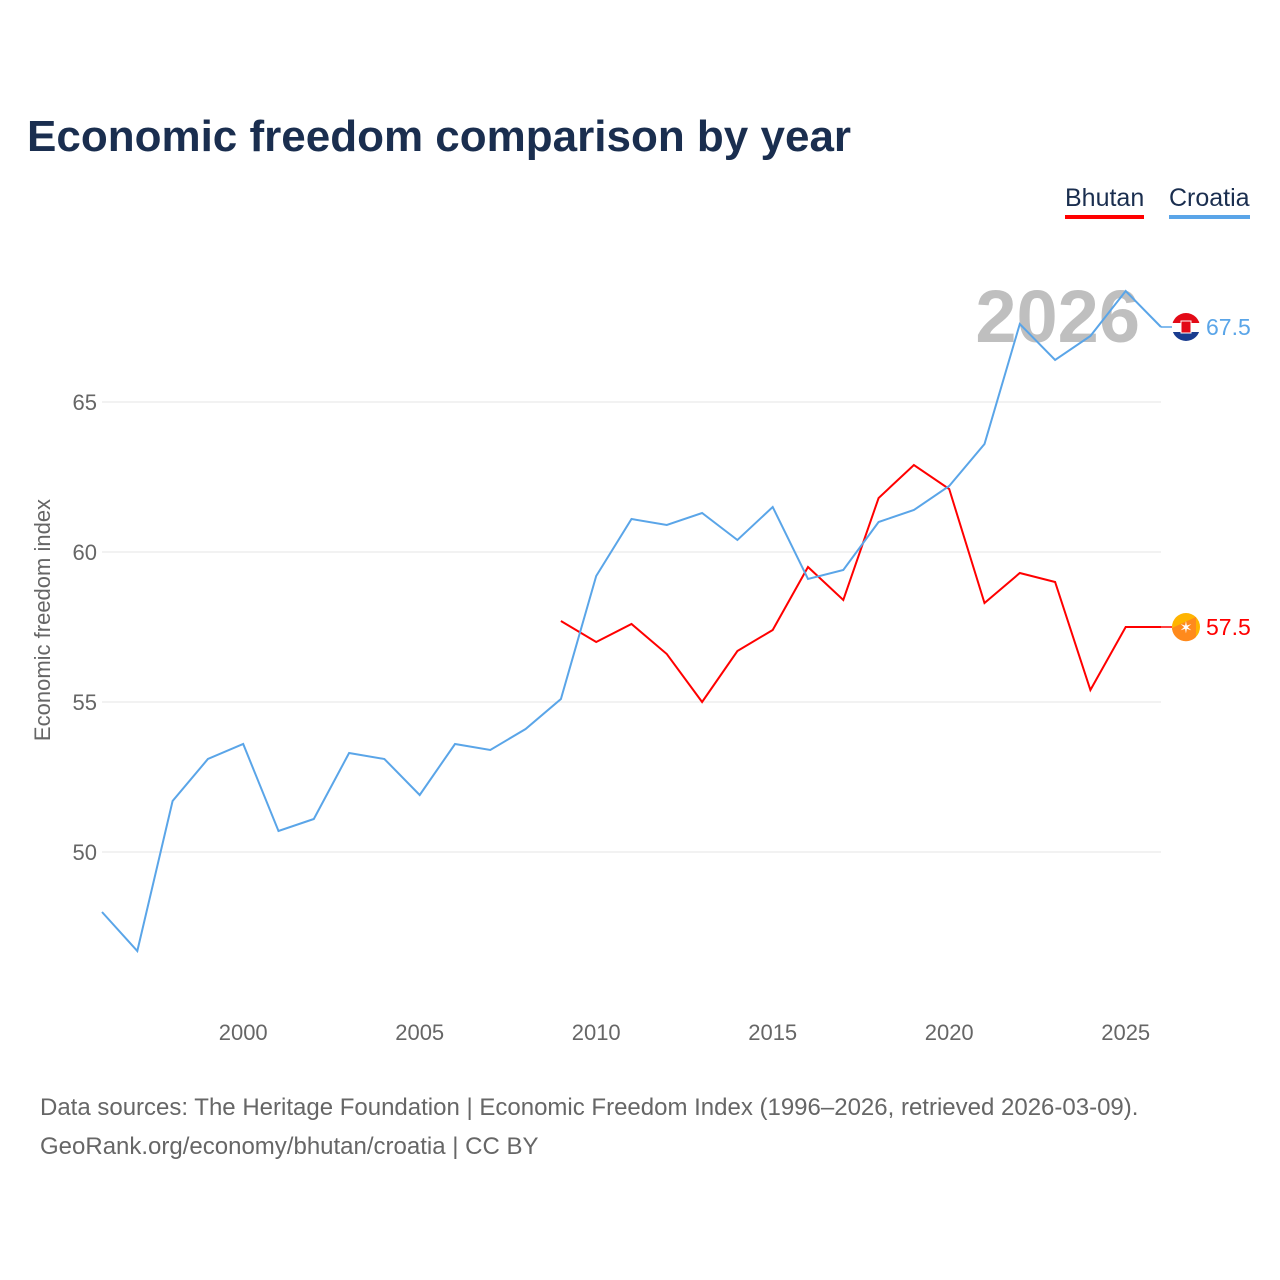  I want to click on x-tick-label: 2005, so click(419, 1032).